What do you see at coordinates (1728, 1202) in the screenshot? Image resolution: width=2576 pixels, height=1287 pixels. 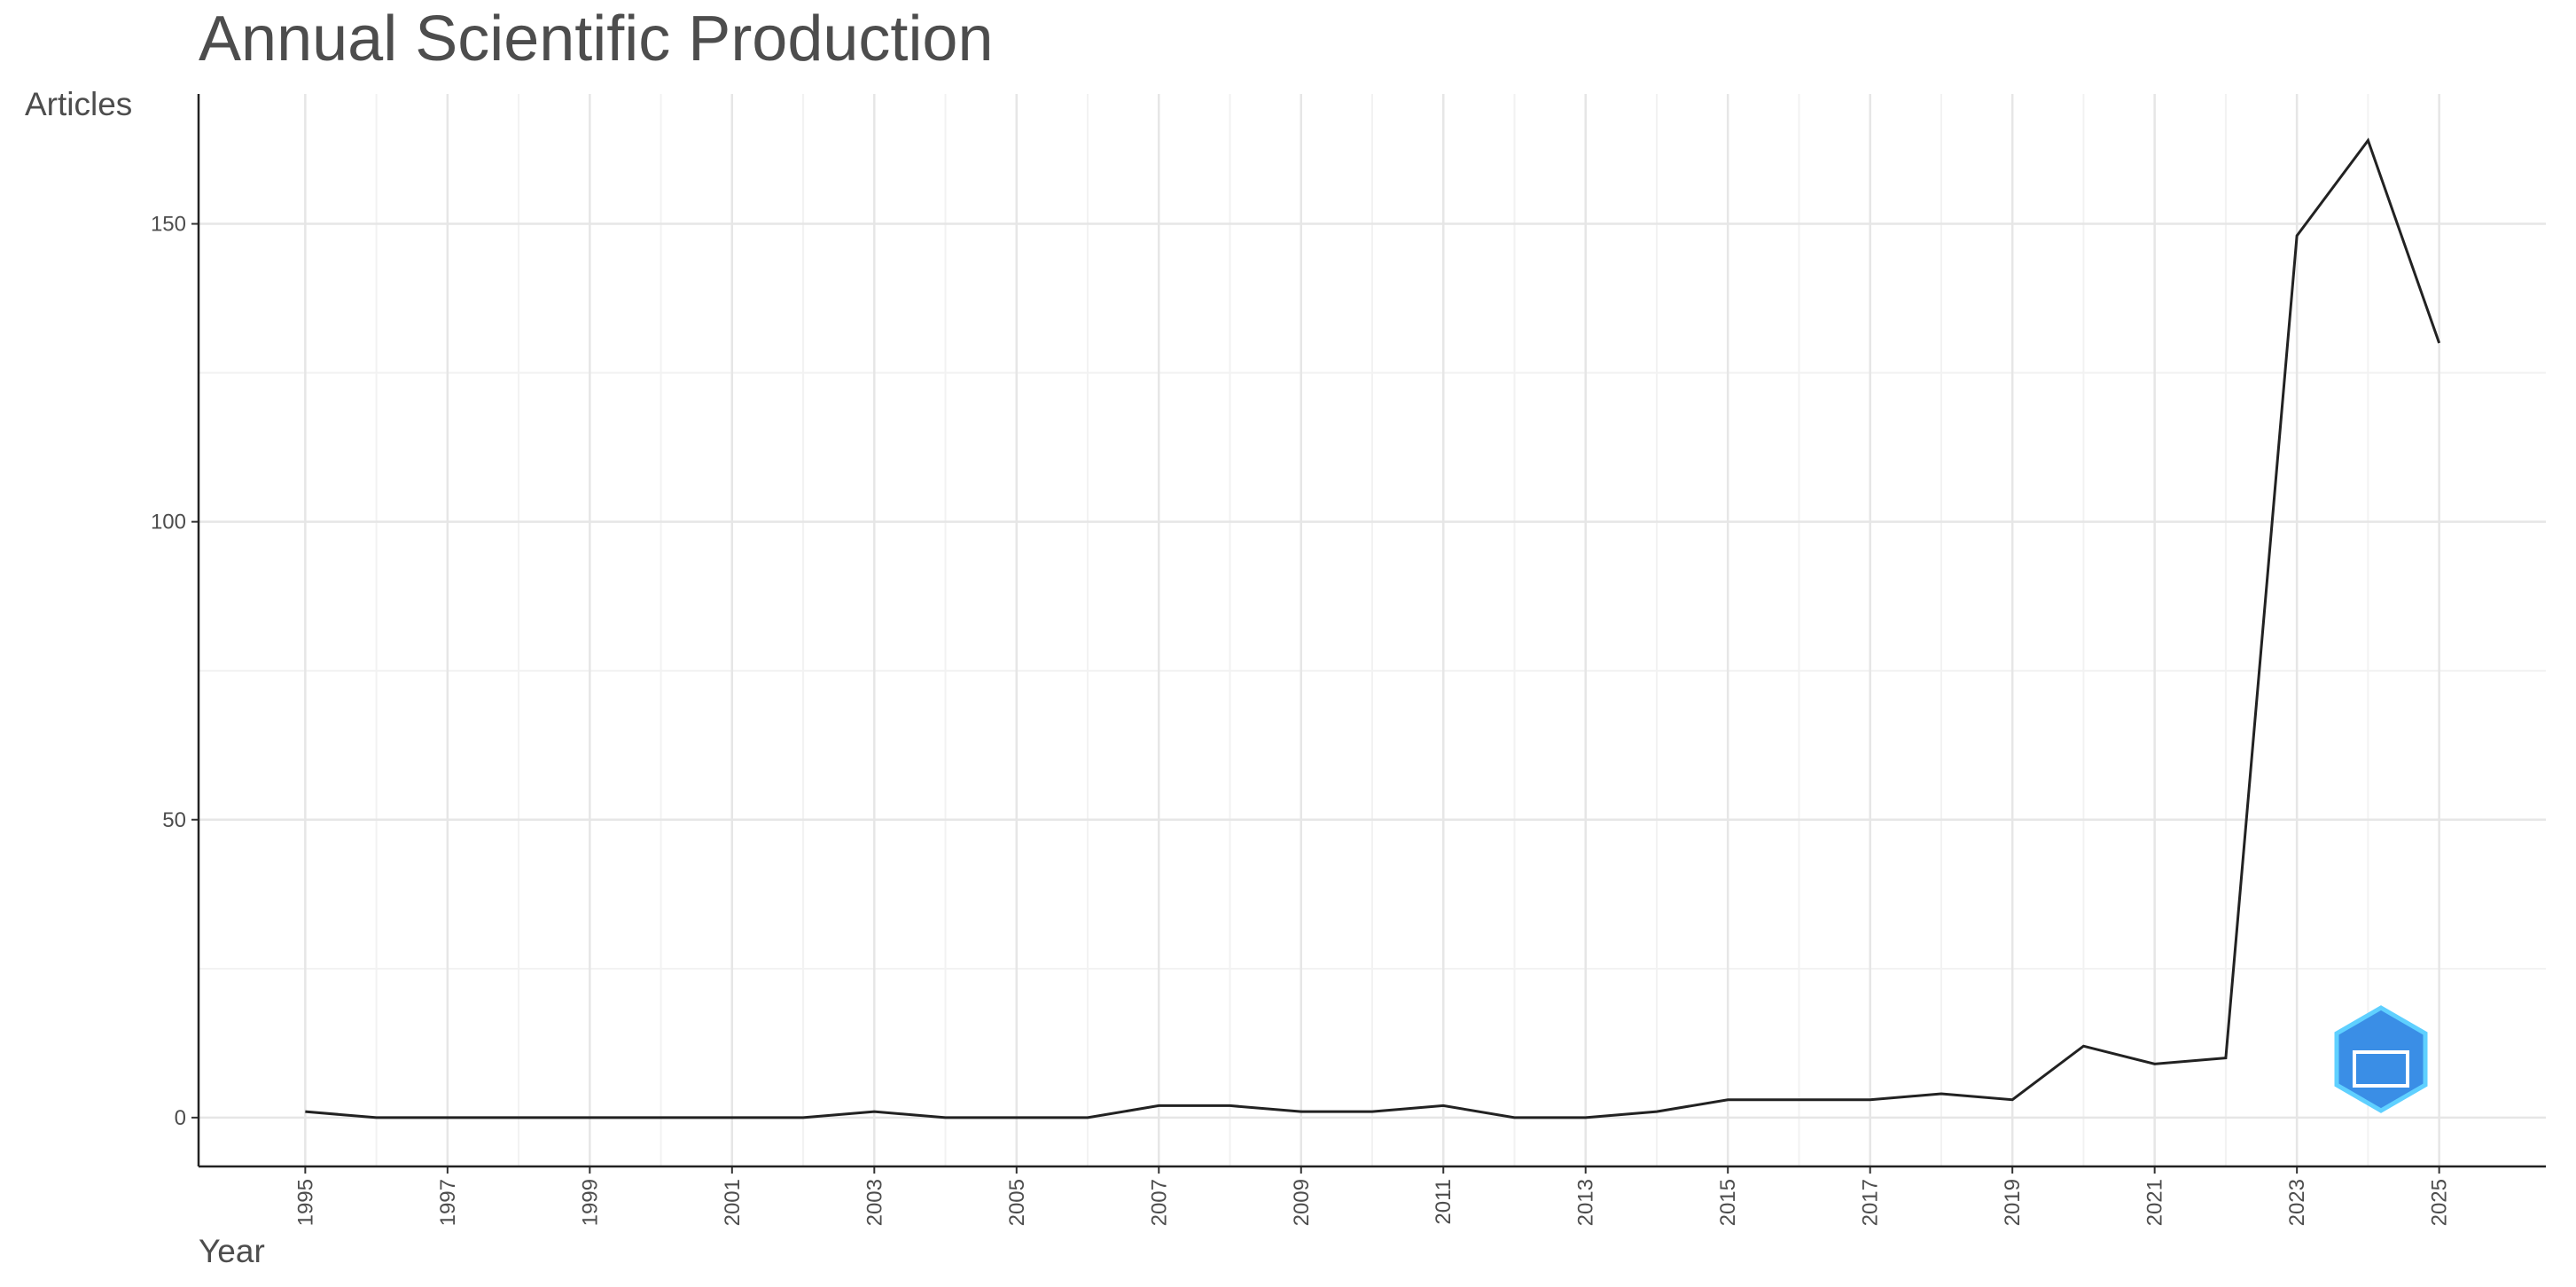 I see `x-tick-label: 2015` at bounding box center [1728, 1202].